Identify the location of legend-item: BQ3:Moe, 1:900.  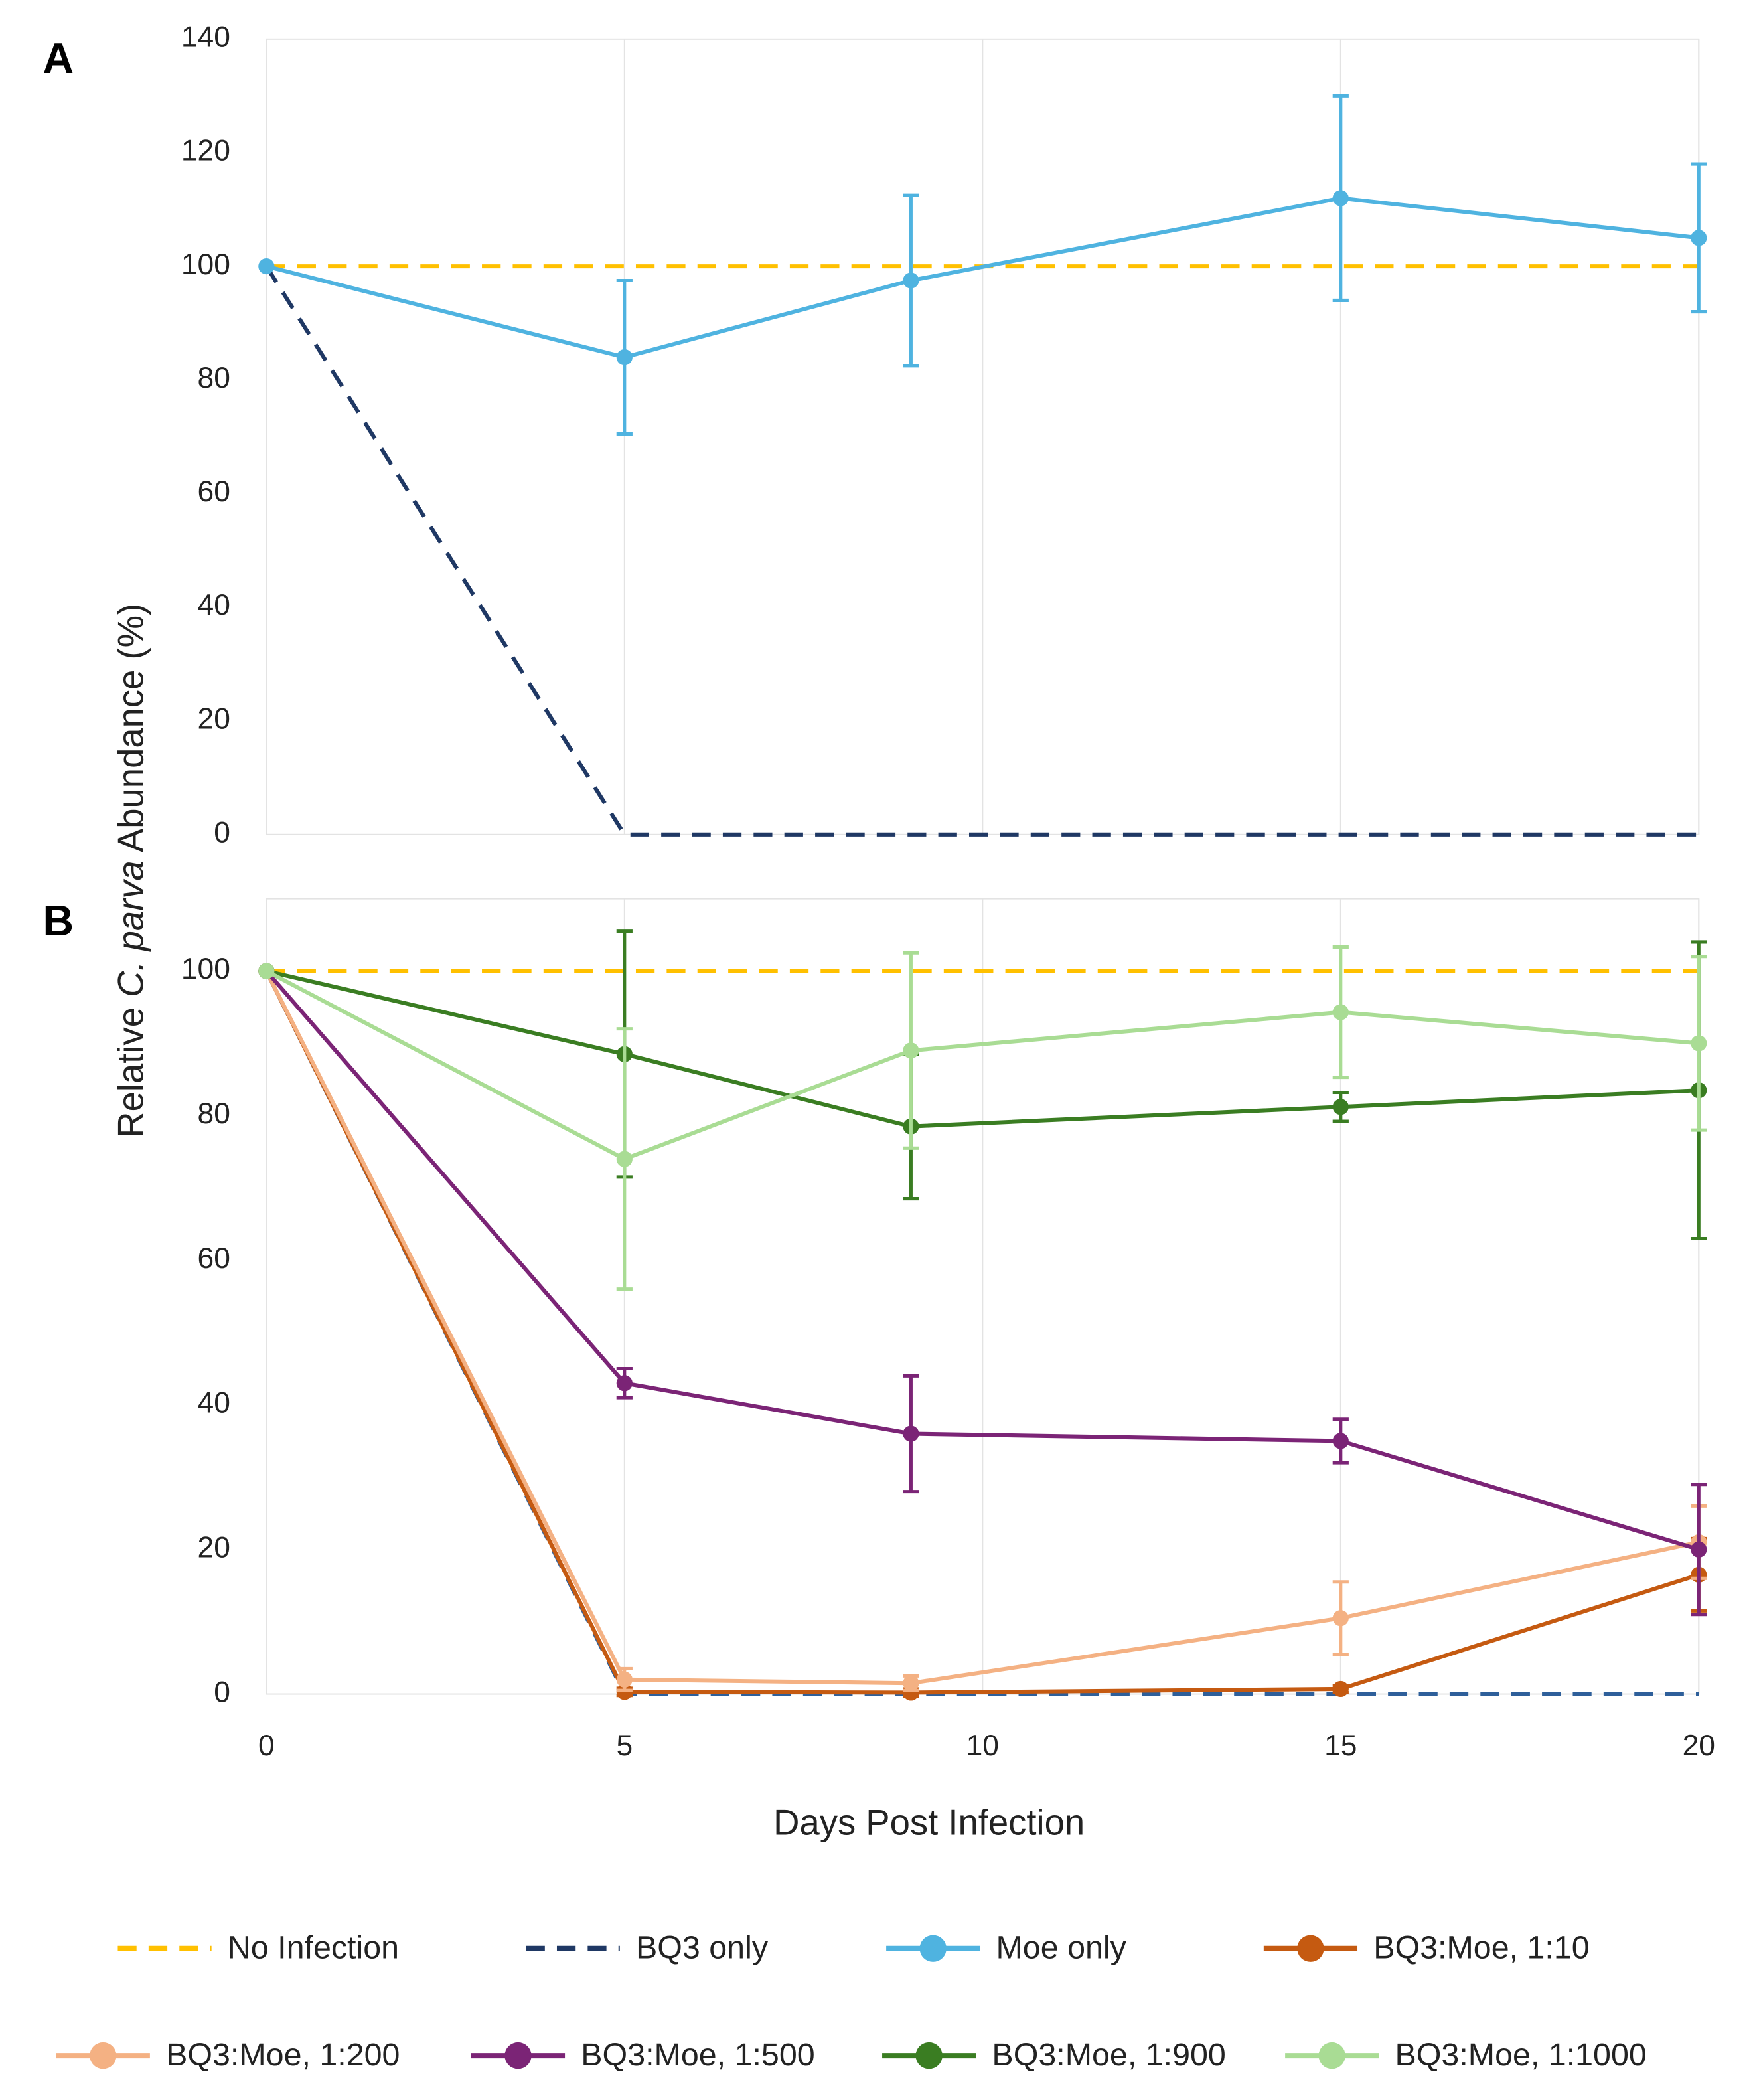
(1054, 2055).